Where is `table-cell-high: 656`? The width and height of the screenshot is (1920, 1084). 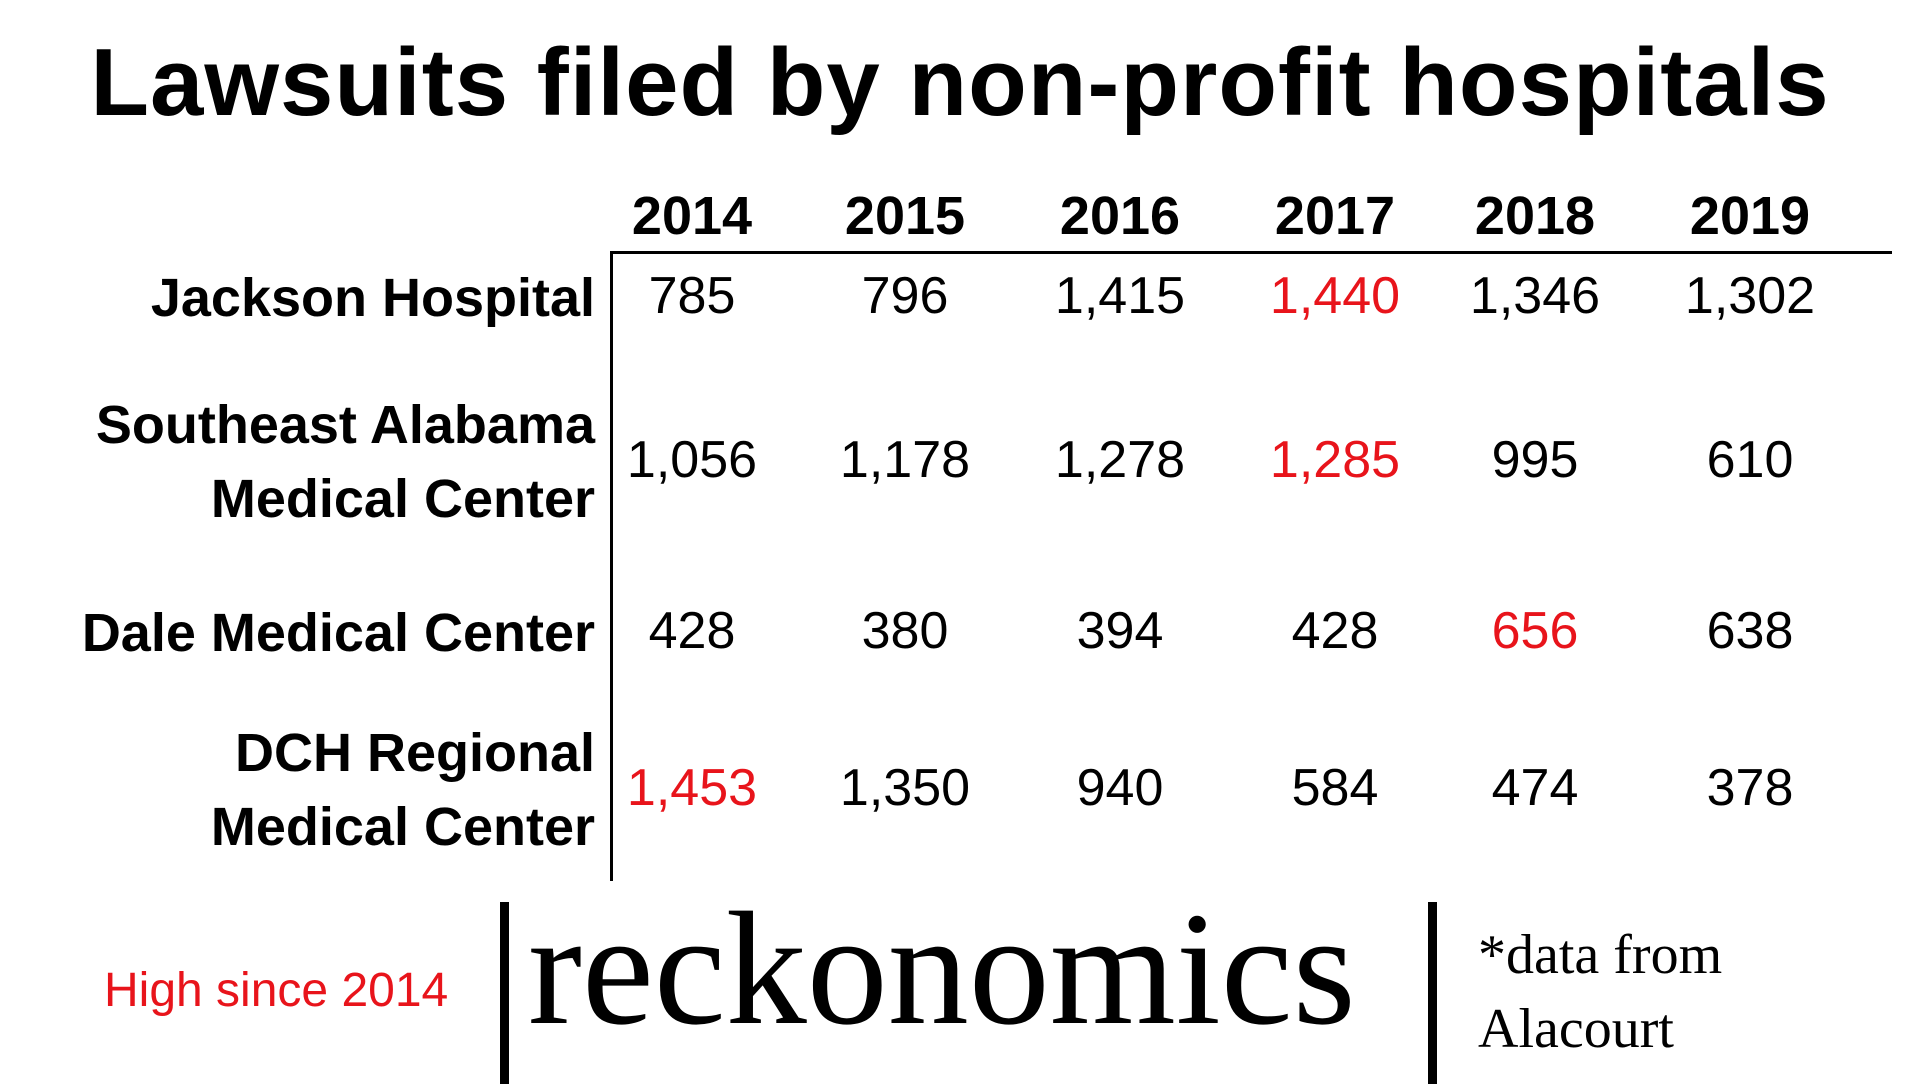 table-cell-high: 656 is located at coordinates (1535, 631).